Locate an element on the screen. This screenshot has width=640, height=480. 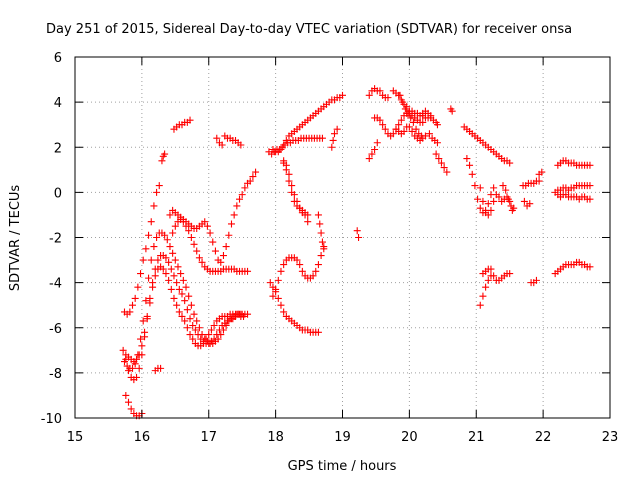
x-tick-label: 15 is located at coordinates (75, 437).